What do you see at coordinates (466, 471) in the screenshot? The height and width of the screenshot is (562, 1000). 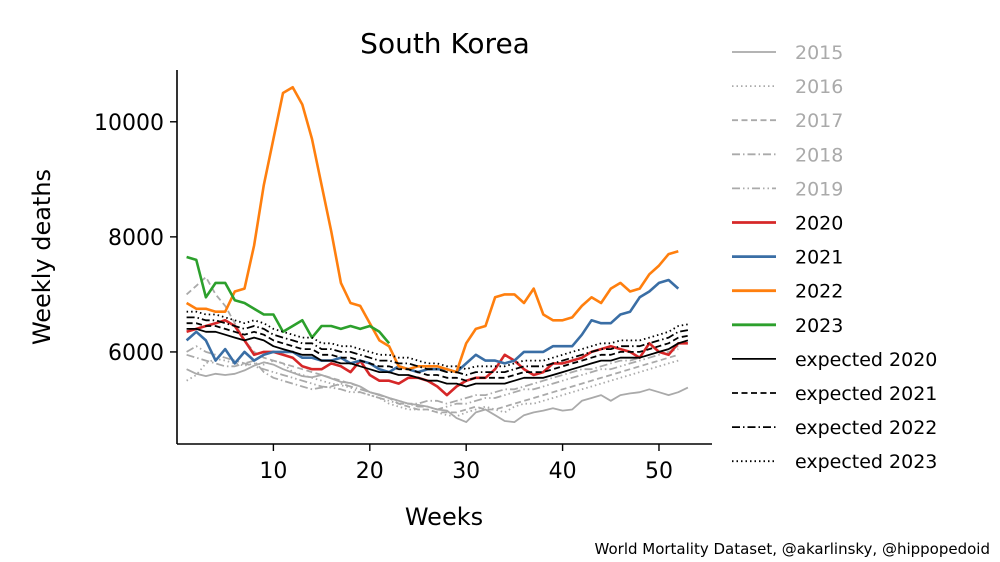 I see `x-tick-label: 30` at bounding box center [466, 471].